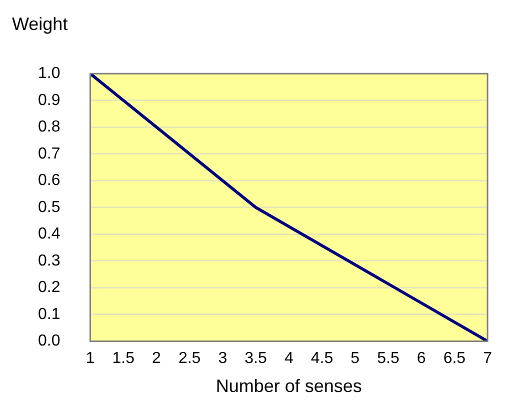 This screenshot has height=414, width=508. What do you see at coordinates (49, 153) in the screenshot?
I see `y-tick-label: 0.7` at bounding box center [49, 153].